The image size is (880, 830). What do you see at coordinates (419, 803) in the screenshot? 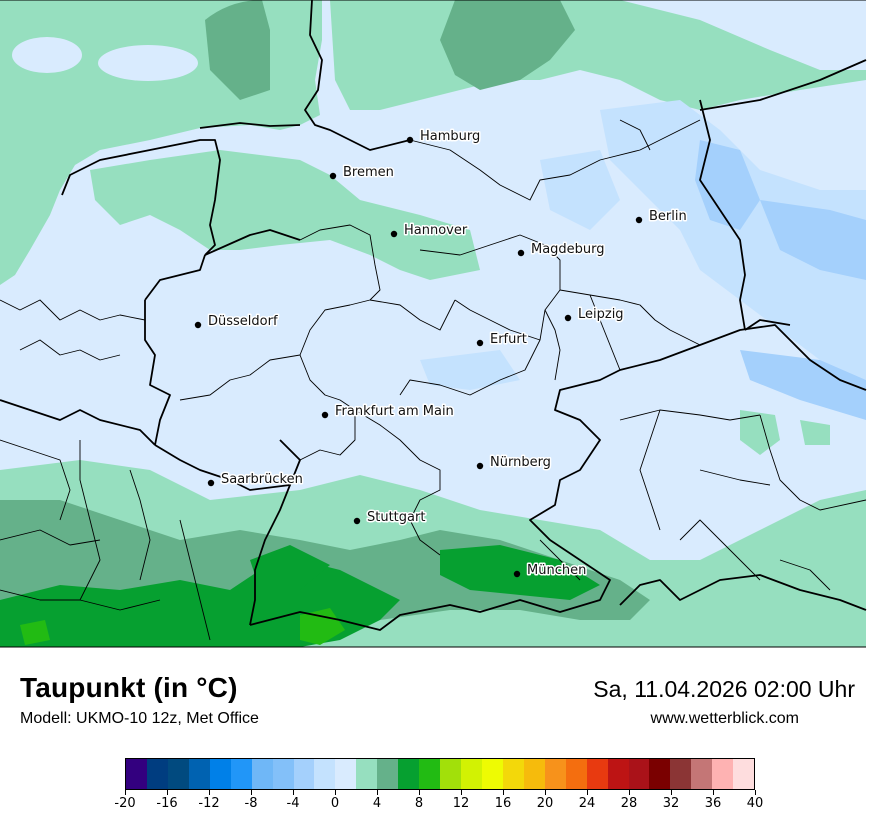
I see `tick-label: 8` at bounding box center [419, 803].